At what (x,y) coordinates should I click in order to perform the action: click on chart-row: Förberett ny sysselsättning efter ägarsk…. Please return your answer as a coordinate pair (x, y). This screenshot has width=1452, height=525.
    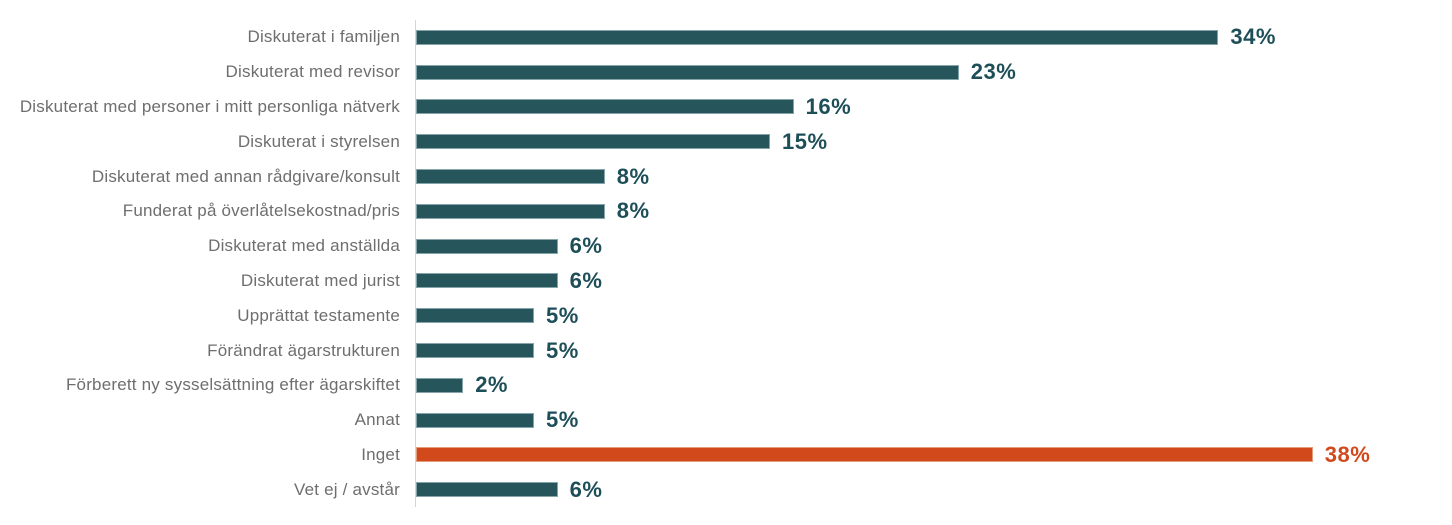
    Looking at the image, I should click on (726, 385).